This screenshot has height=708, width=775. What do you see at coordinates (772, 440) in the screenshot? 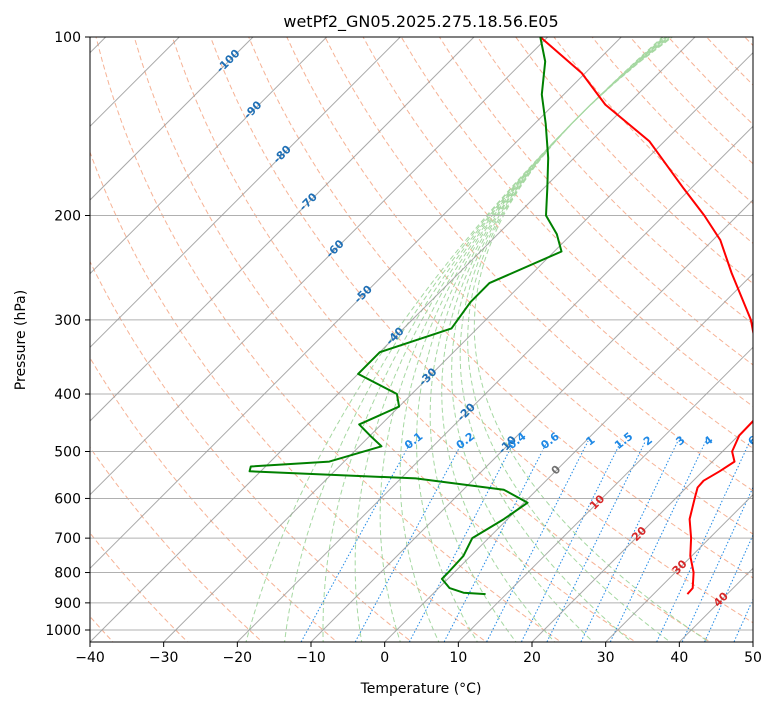
I see `mixing-ratio-label: 8` at bounding box center [772, 440].